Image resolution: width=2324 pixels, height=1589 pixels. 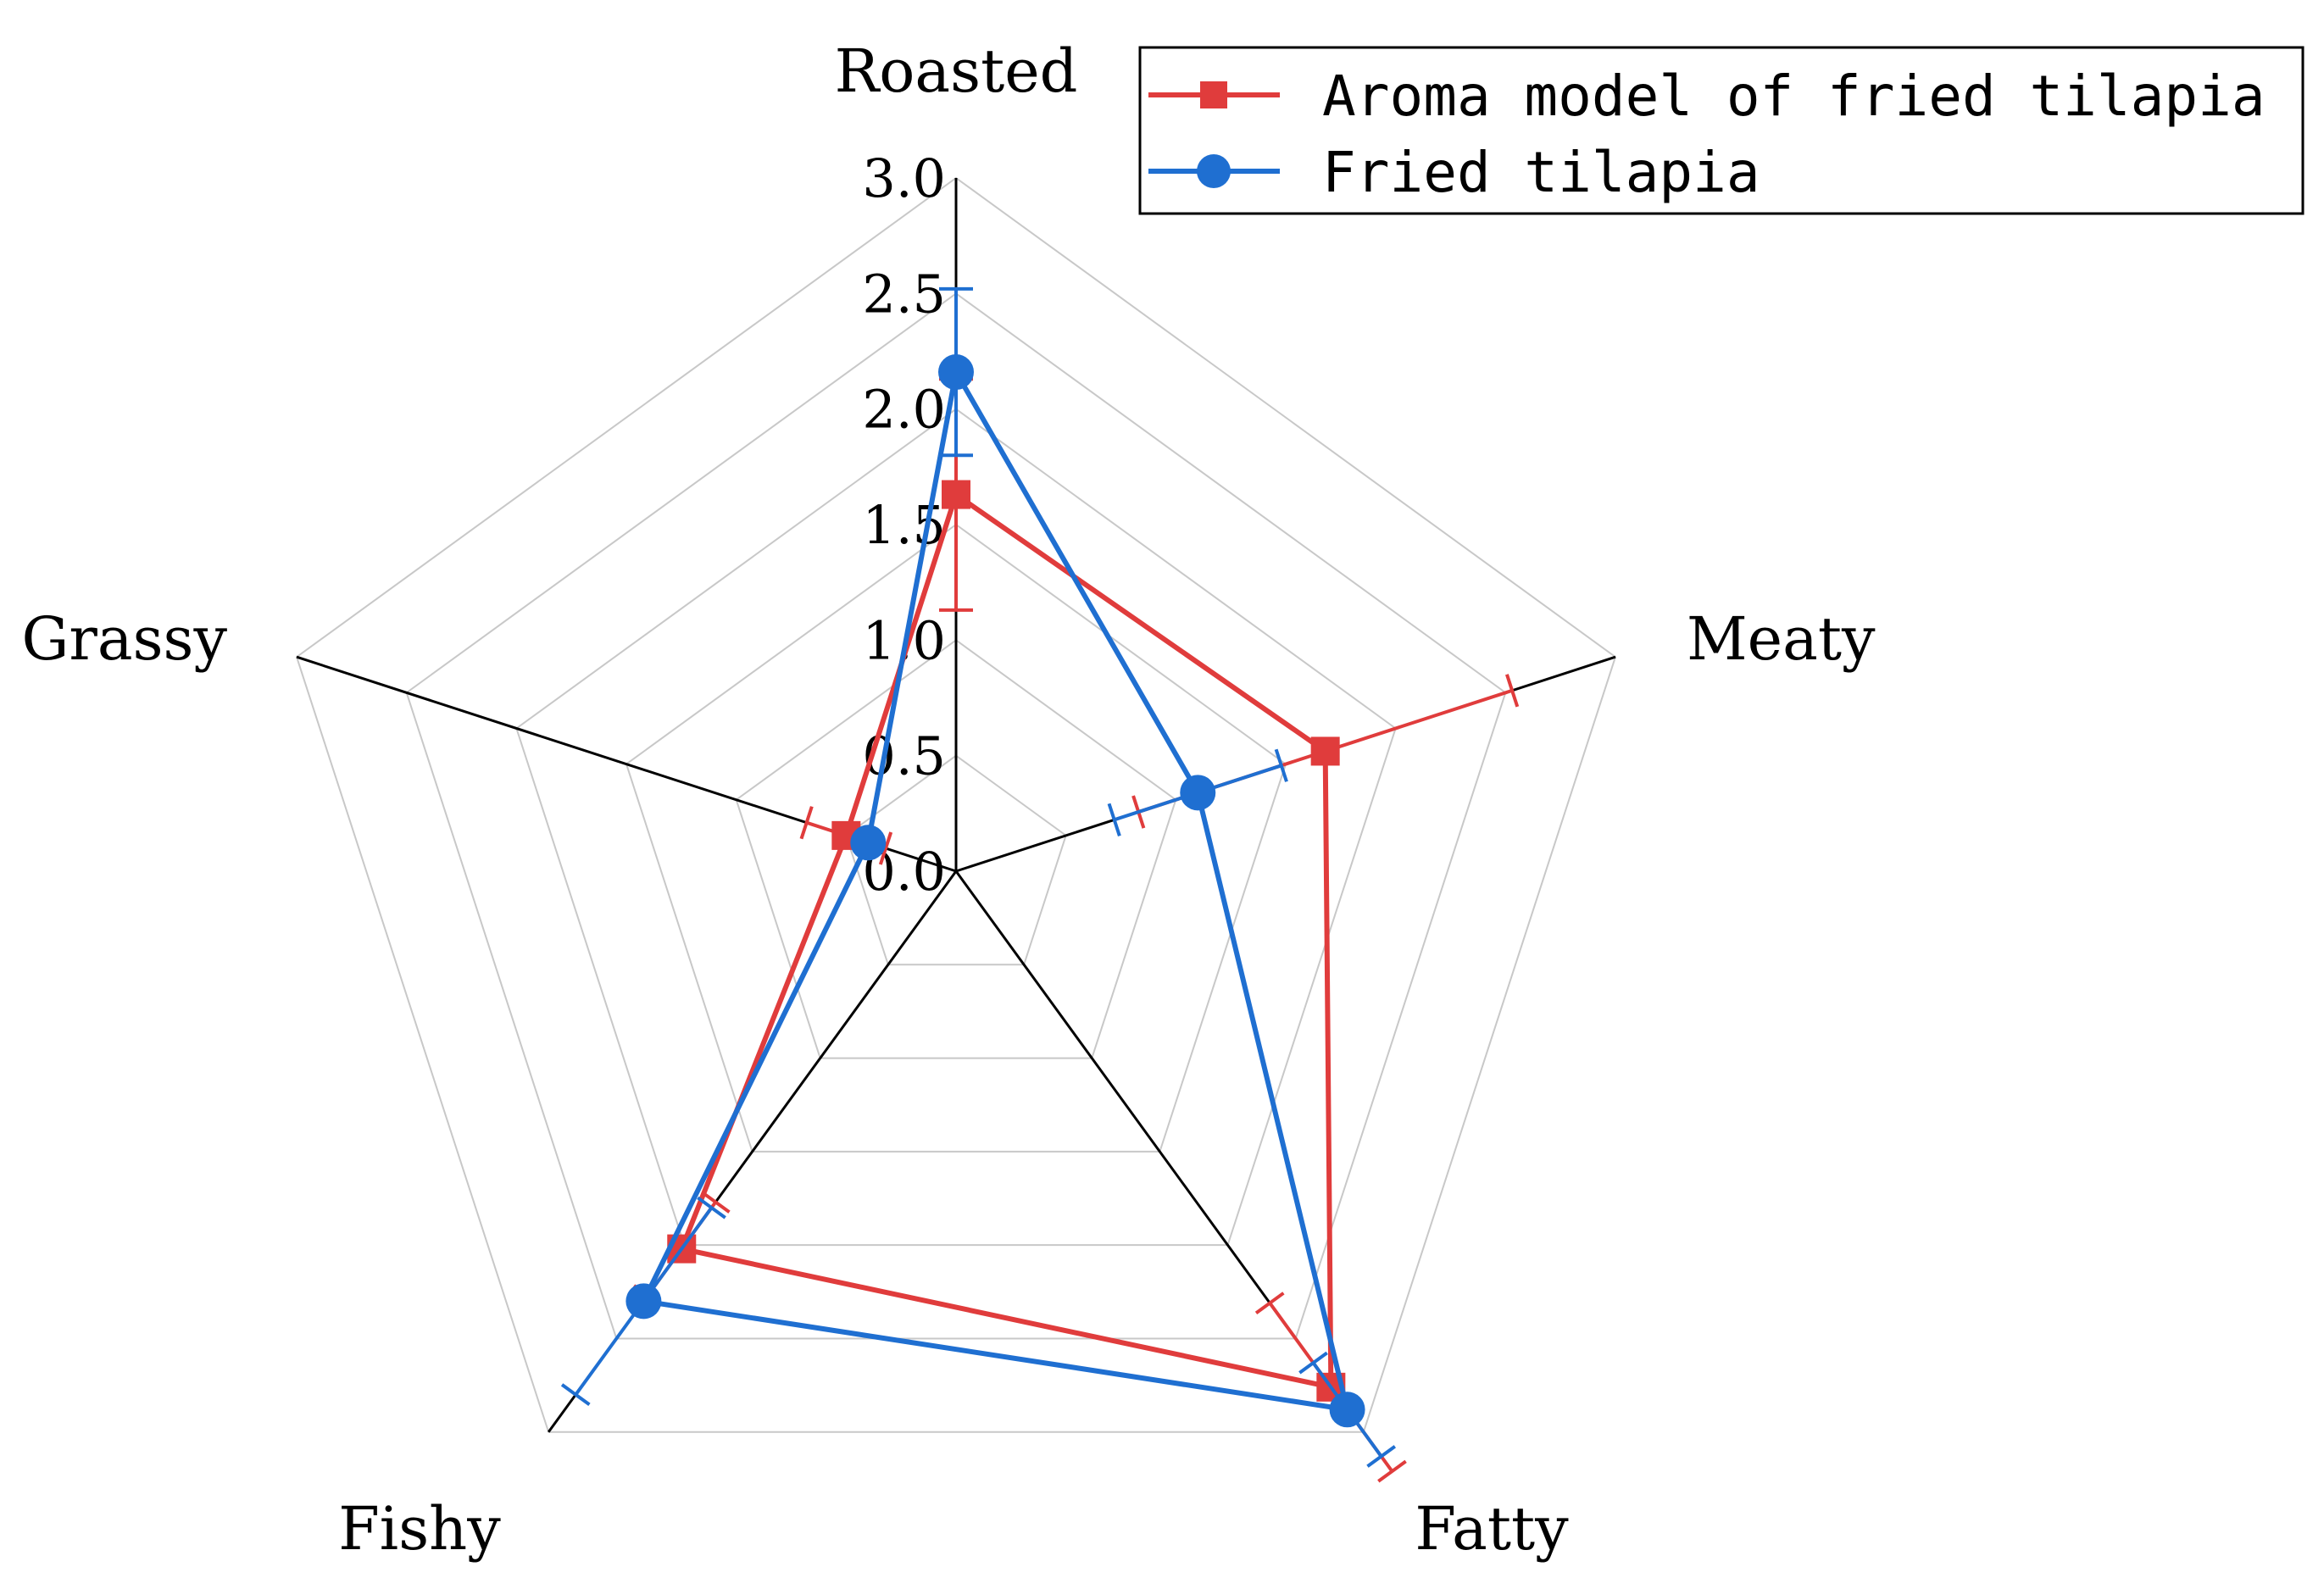 What do you see at coordinates (419, 1529) in the screenshot?
I see `category-label-fishy: Fishy` at bounding box center [419, 1529].